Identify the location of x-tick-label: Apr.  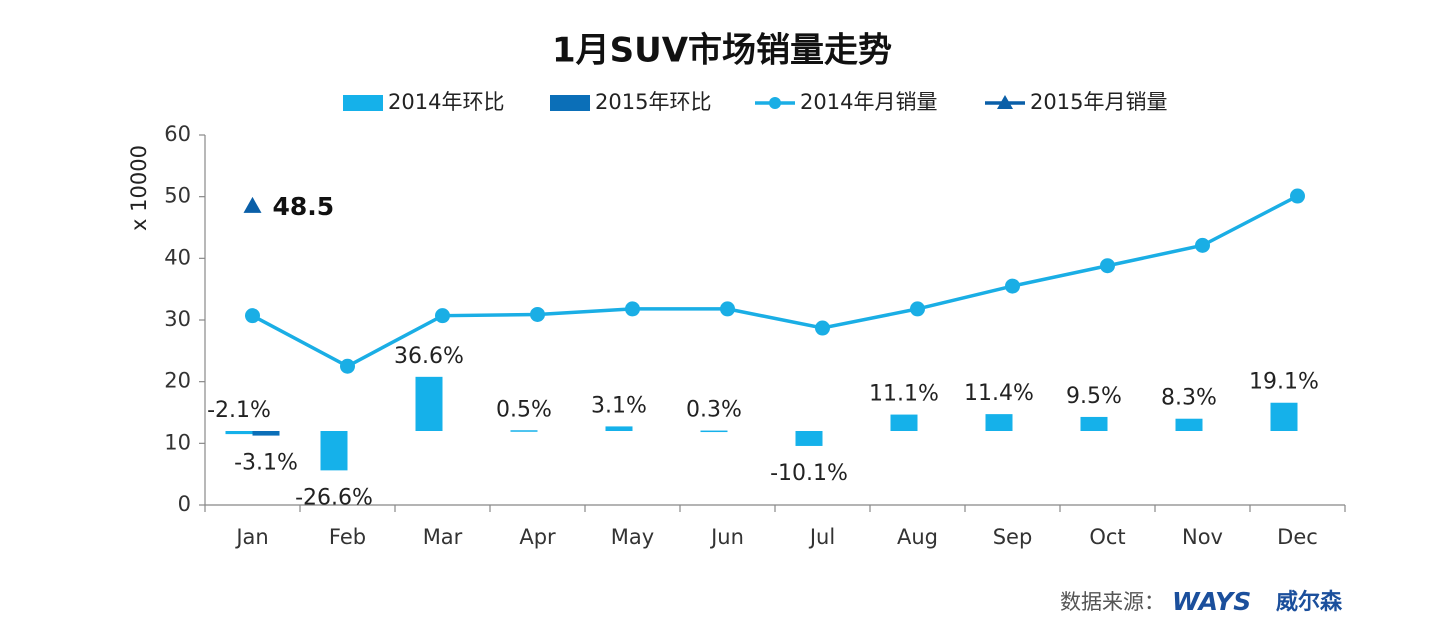
(537, 537).